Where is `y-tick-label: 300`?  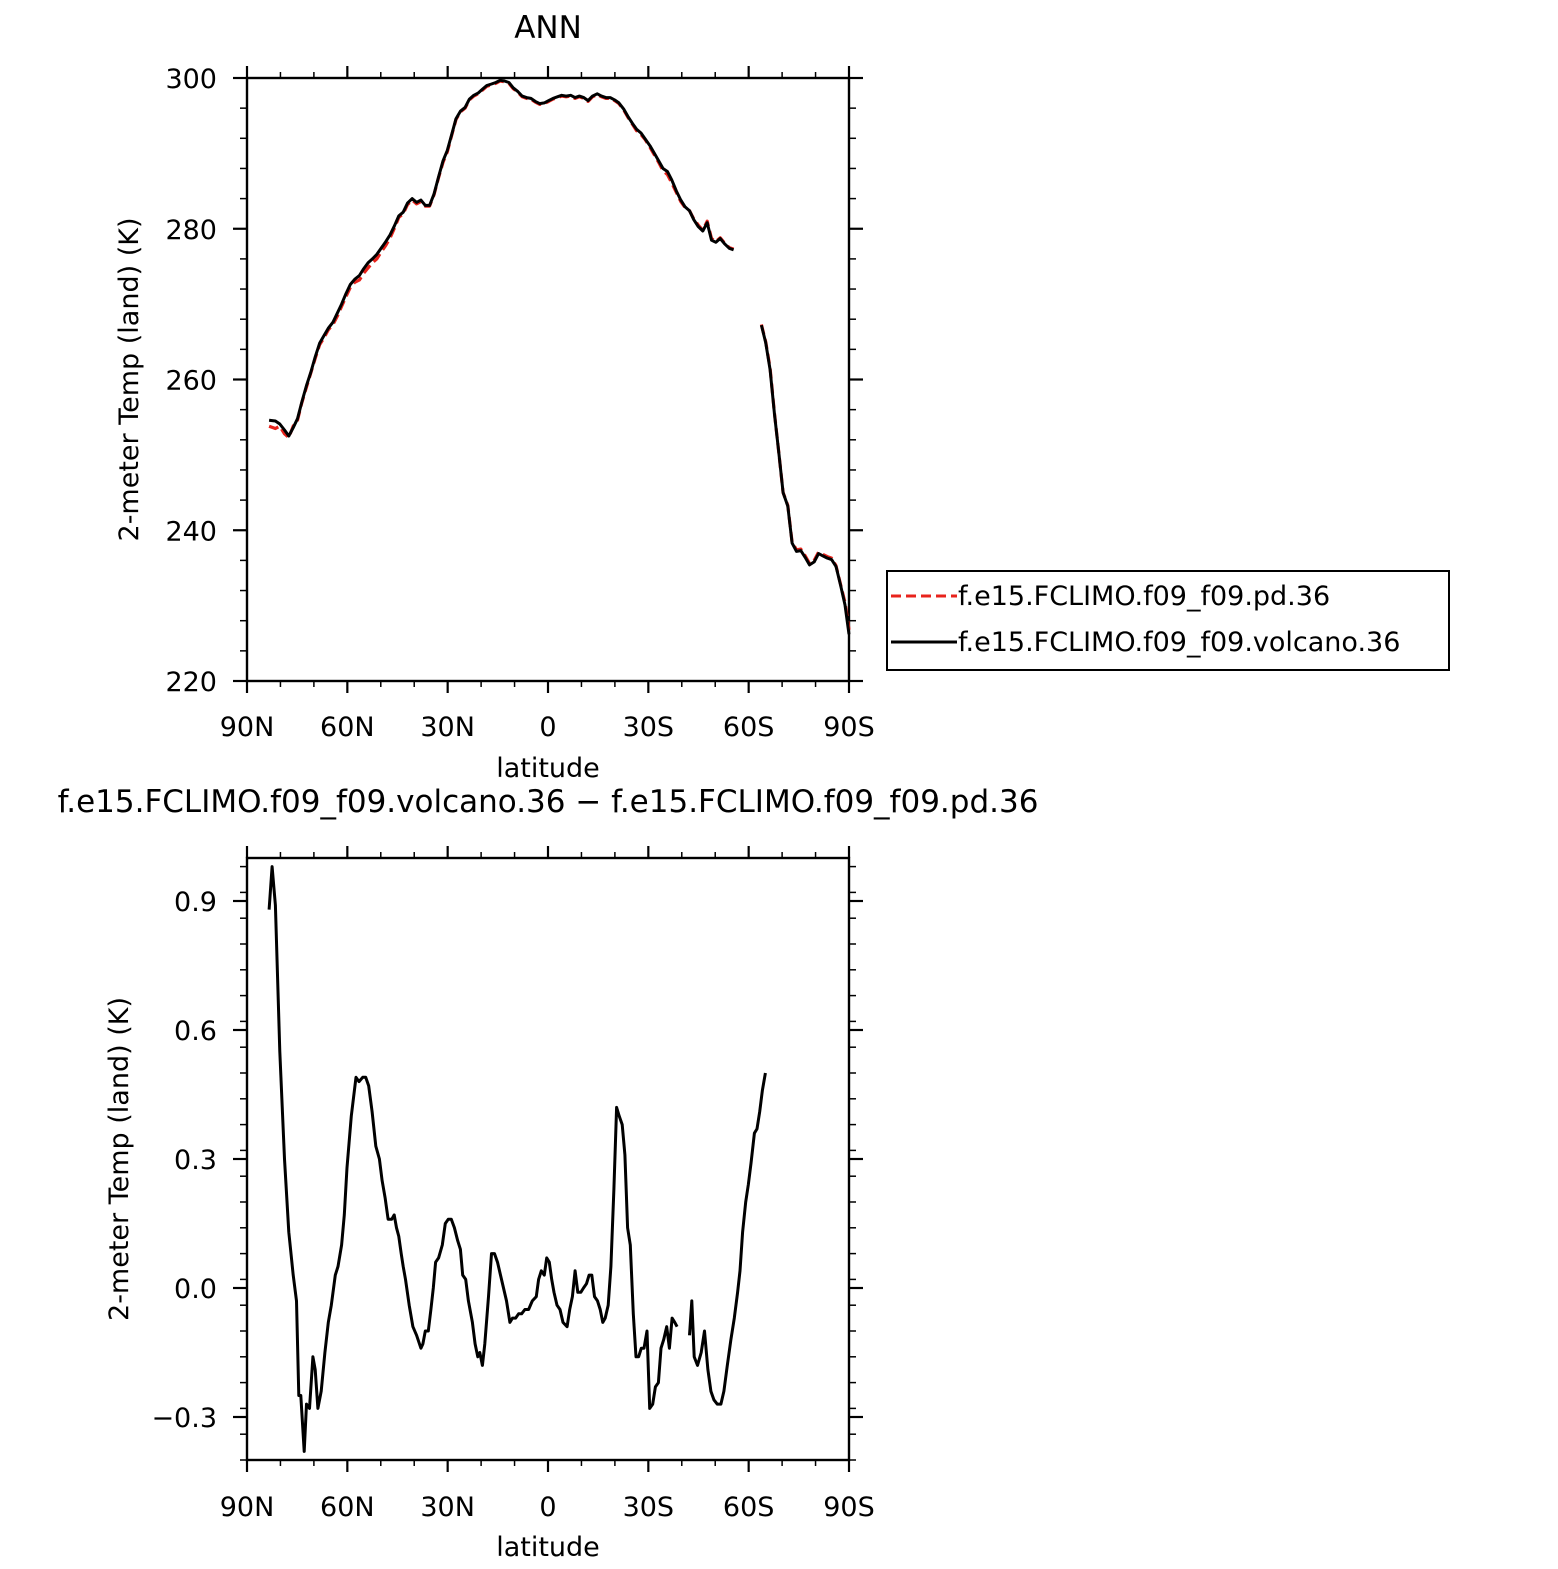 y-tick-label: 300 is located at coordinates (191, 79).